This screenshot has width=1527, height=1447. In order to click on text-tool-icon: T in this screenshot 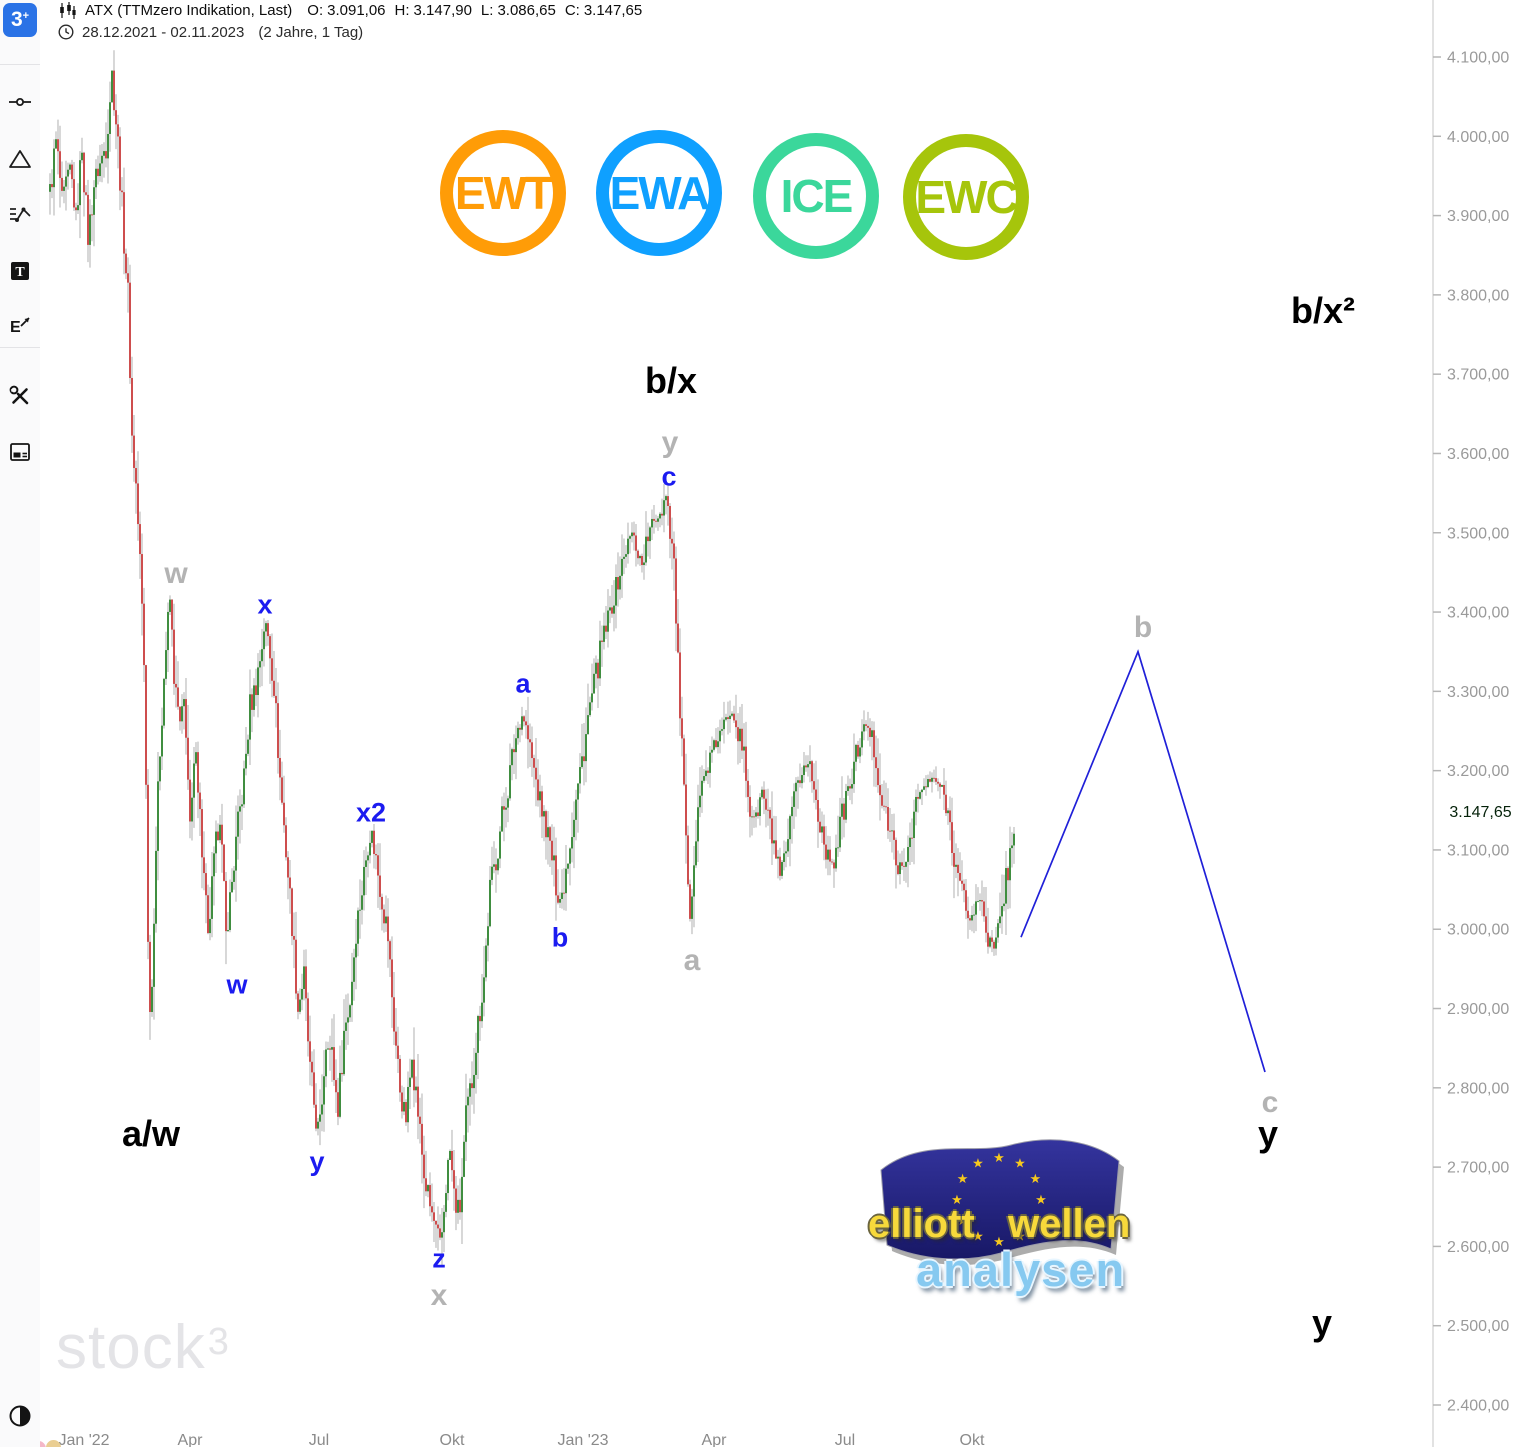, I will do `click(20, 271)`.